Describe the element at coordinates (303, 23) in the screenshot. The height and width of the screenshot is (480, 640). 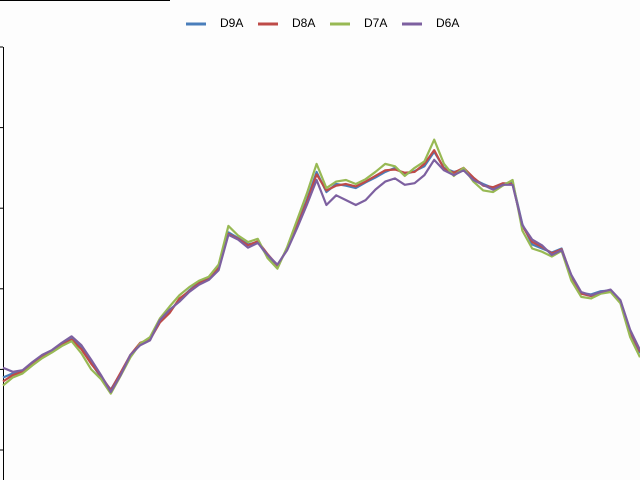
I see `legend-label: D8A` at that location.